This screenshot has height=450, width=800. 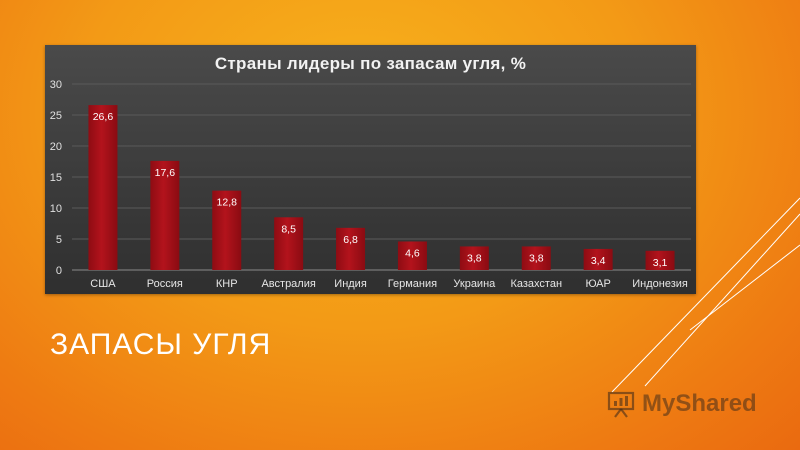 I want to click on y-tick-label: 10, so click(x=56, y=209).